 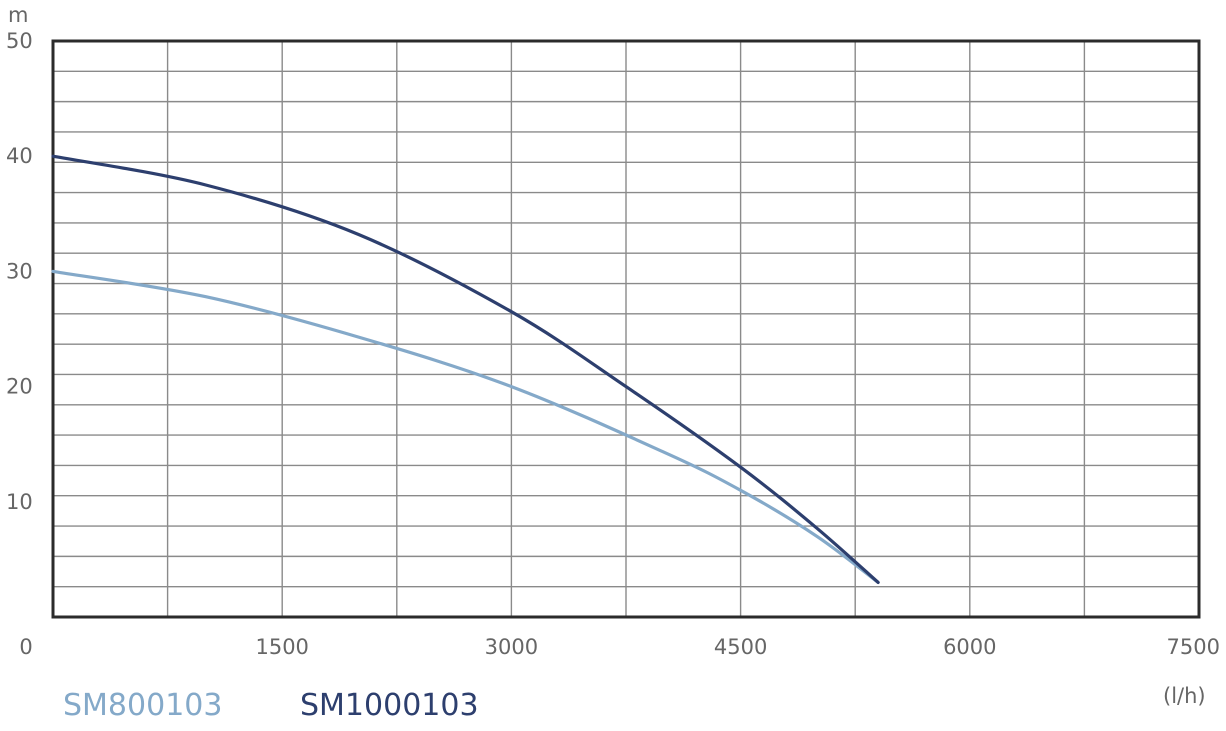 I want to click on x-tick-label: 3000, so click(x=511, y=647).